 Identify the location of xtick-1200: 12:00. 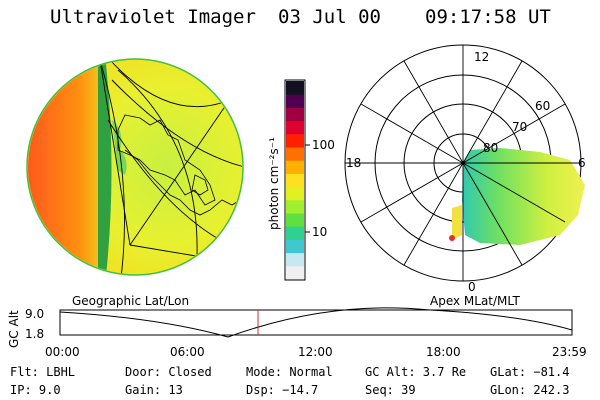
(315, 352).